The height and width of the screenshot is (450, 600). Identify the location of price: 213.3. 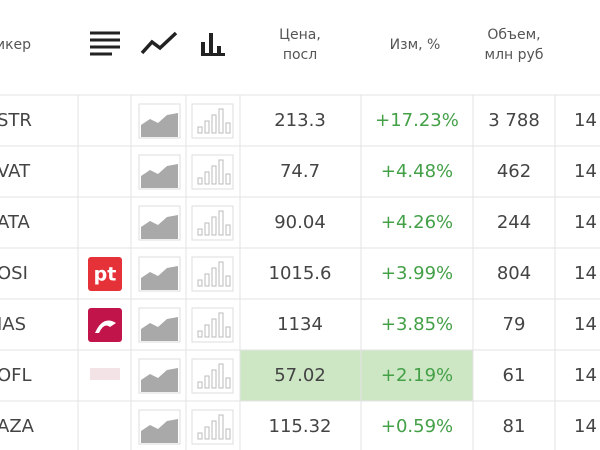
(300, 120).